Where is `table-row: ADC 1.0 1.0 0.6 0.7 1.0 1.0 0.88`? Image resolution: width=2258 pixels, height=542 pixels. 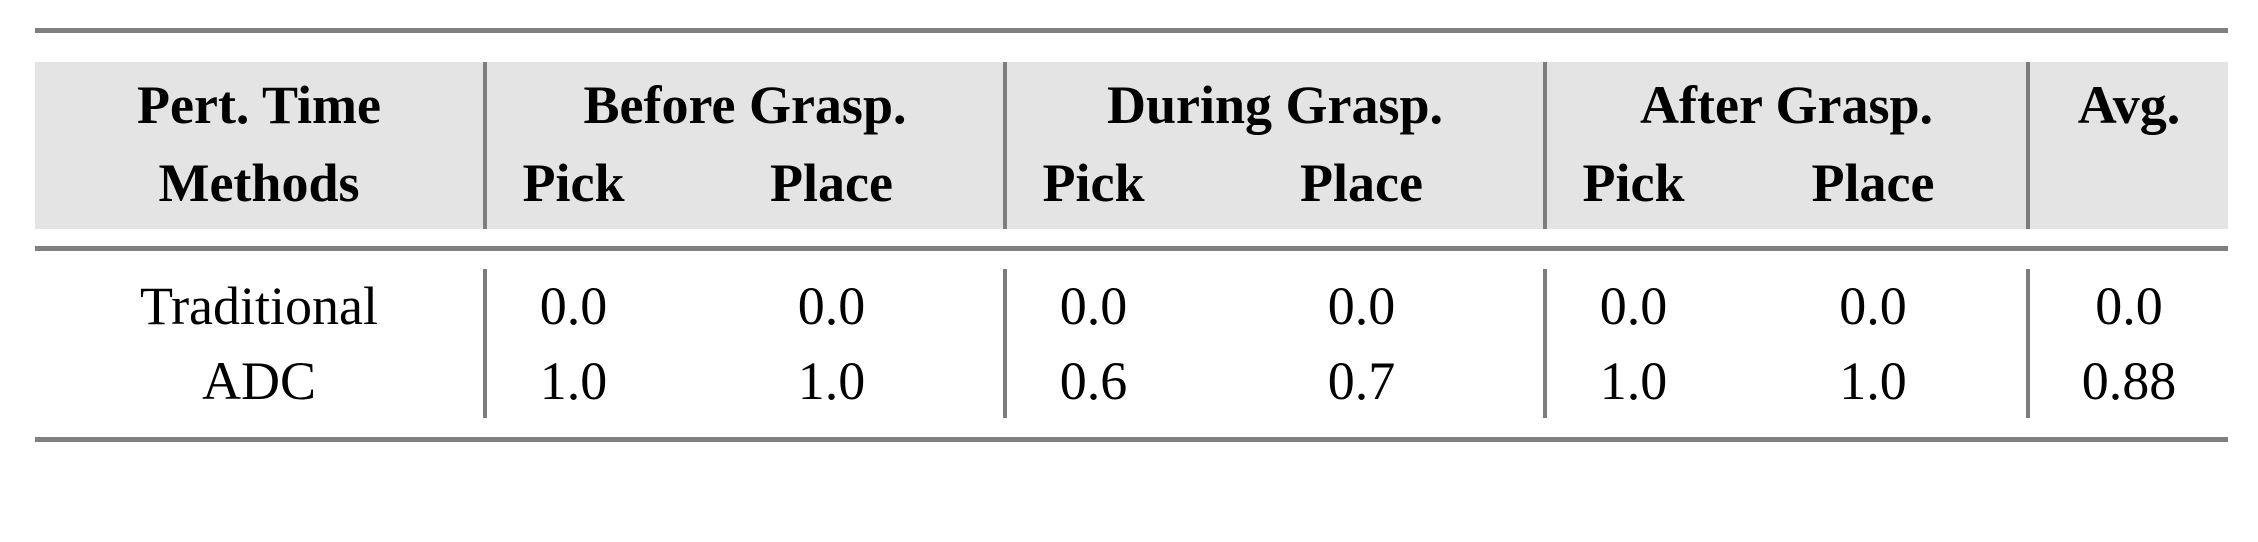
table-row: ADC 1.0 1.0 0.6 0.7 1.0 1.0 0.88 is located at coordinates (1131, 381).